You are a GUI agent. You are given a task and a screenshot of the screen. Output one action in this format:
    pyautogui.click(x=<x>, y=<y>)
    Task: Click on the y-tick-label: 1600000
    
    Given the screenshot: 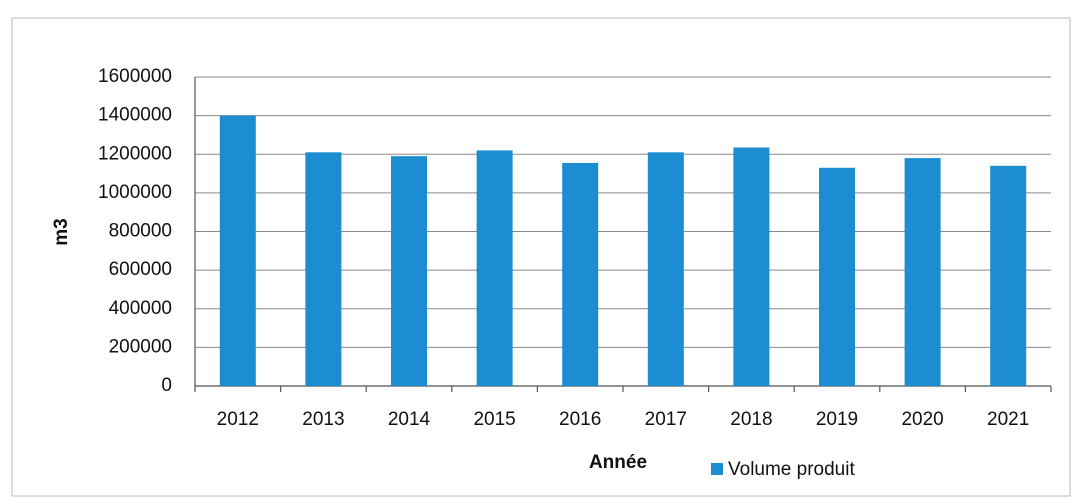 What is the action you would take?
    pyautogui.click(x=135, y=76)
    